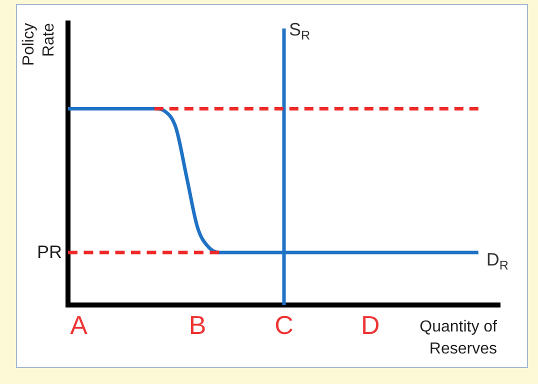 Image resolution: width=538 pixels, height=384 pixels. I want to click on x-tick-label: D, so click(370, 325).